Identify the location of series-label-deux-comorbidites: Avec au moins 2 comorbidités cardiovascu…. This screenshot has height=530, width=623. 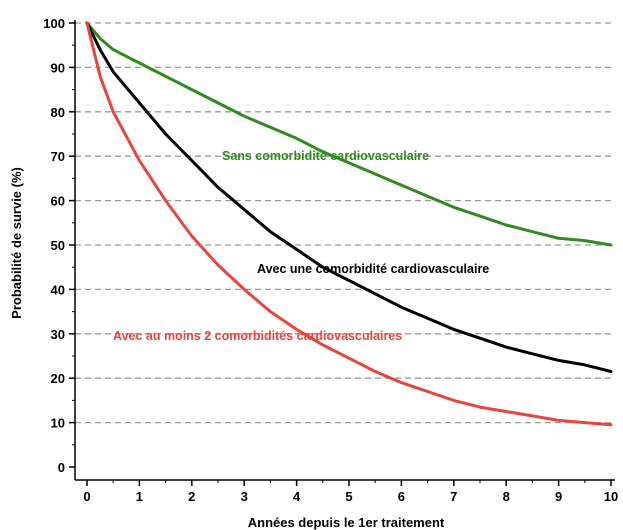
(257, 336).